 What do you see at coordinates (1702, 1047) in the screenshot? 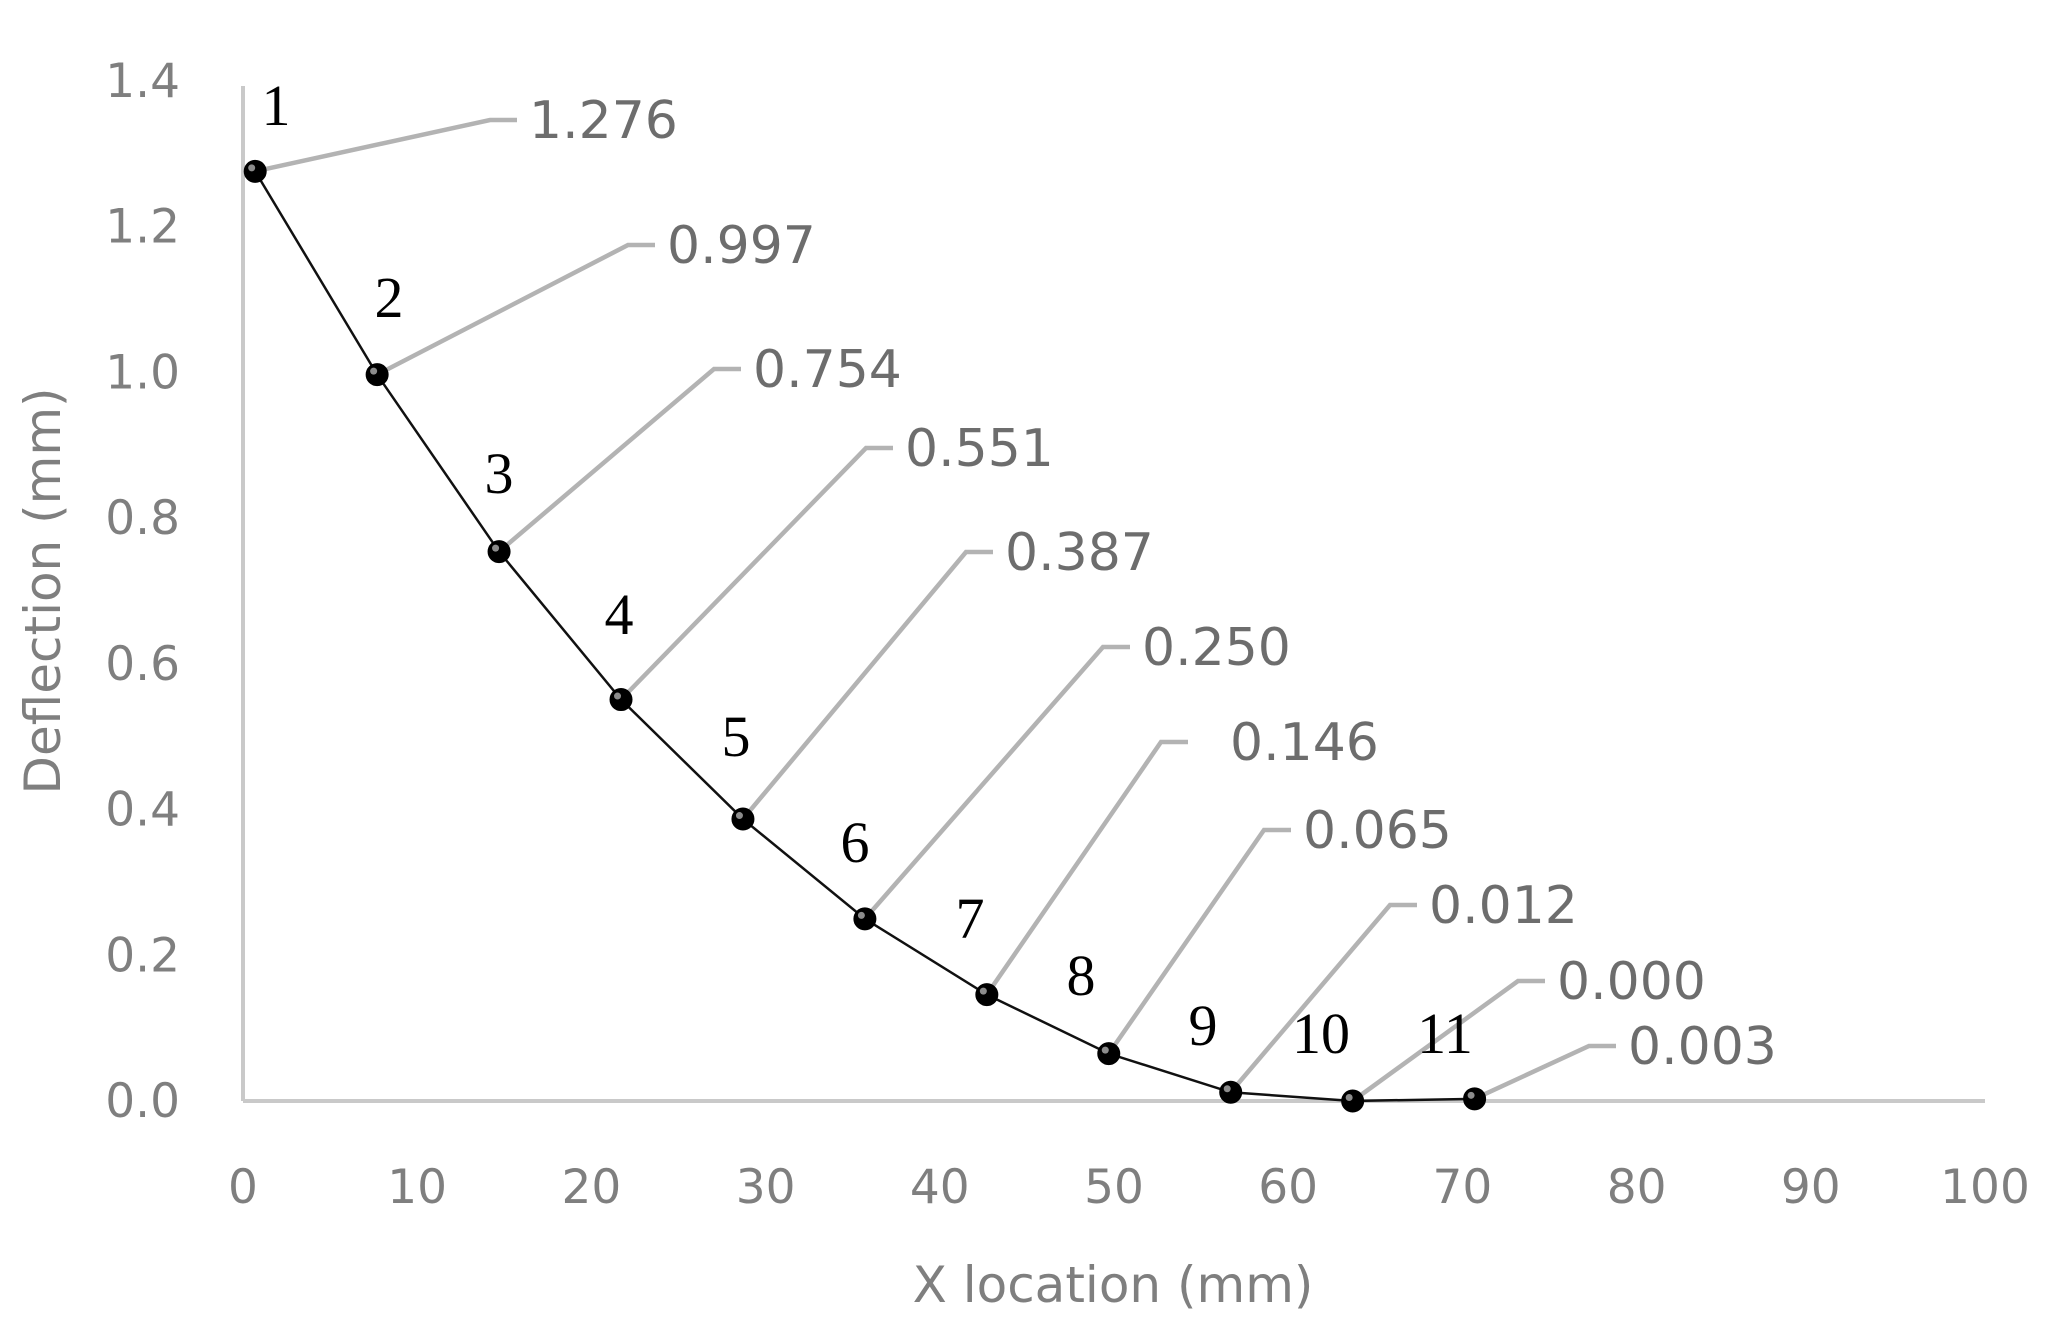
I see `data-label: 0.003` at bounding box center [1702, 1047].